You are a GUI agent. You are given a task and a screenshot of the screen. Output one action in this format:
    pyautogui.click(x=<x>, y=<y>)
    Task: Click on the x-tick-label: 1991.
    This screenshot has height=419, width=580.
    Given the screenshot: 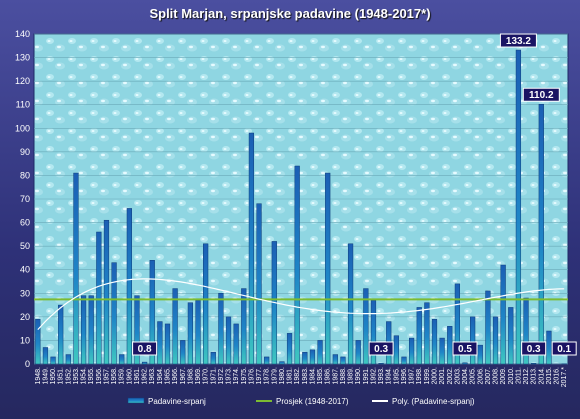 What is the action you would take?
    pyautogui.click(x=366, y=376)
    